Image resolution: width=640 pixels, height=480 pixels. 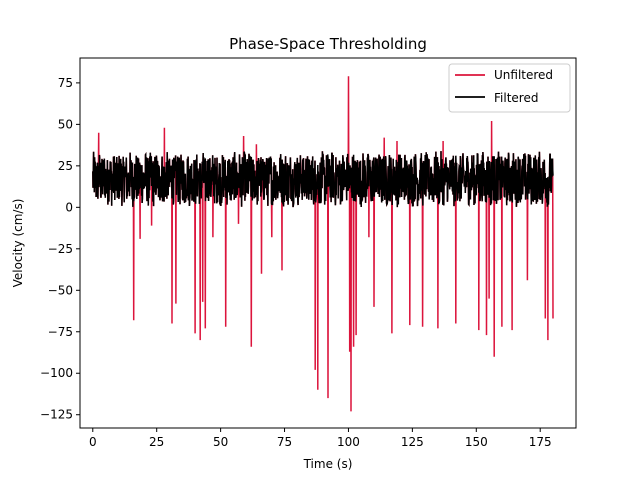 I want to click on x-tick-label: 100, so click(x=348, y=442).